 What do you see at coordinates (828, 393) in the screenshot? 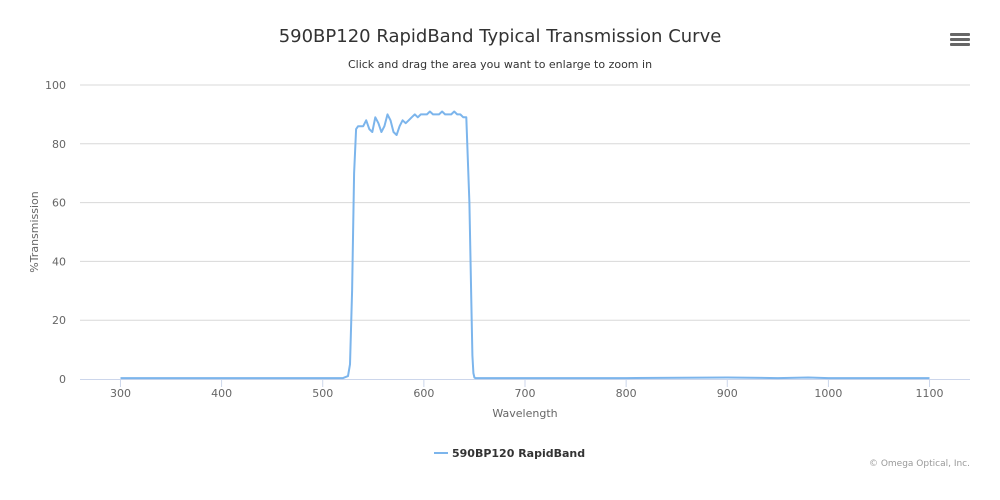
I see `x-tick-label: 1000` at bounding box center [828, 393].